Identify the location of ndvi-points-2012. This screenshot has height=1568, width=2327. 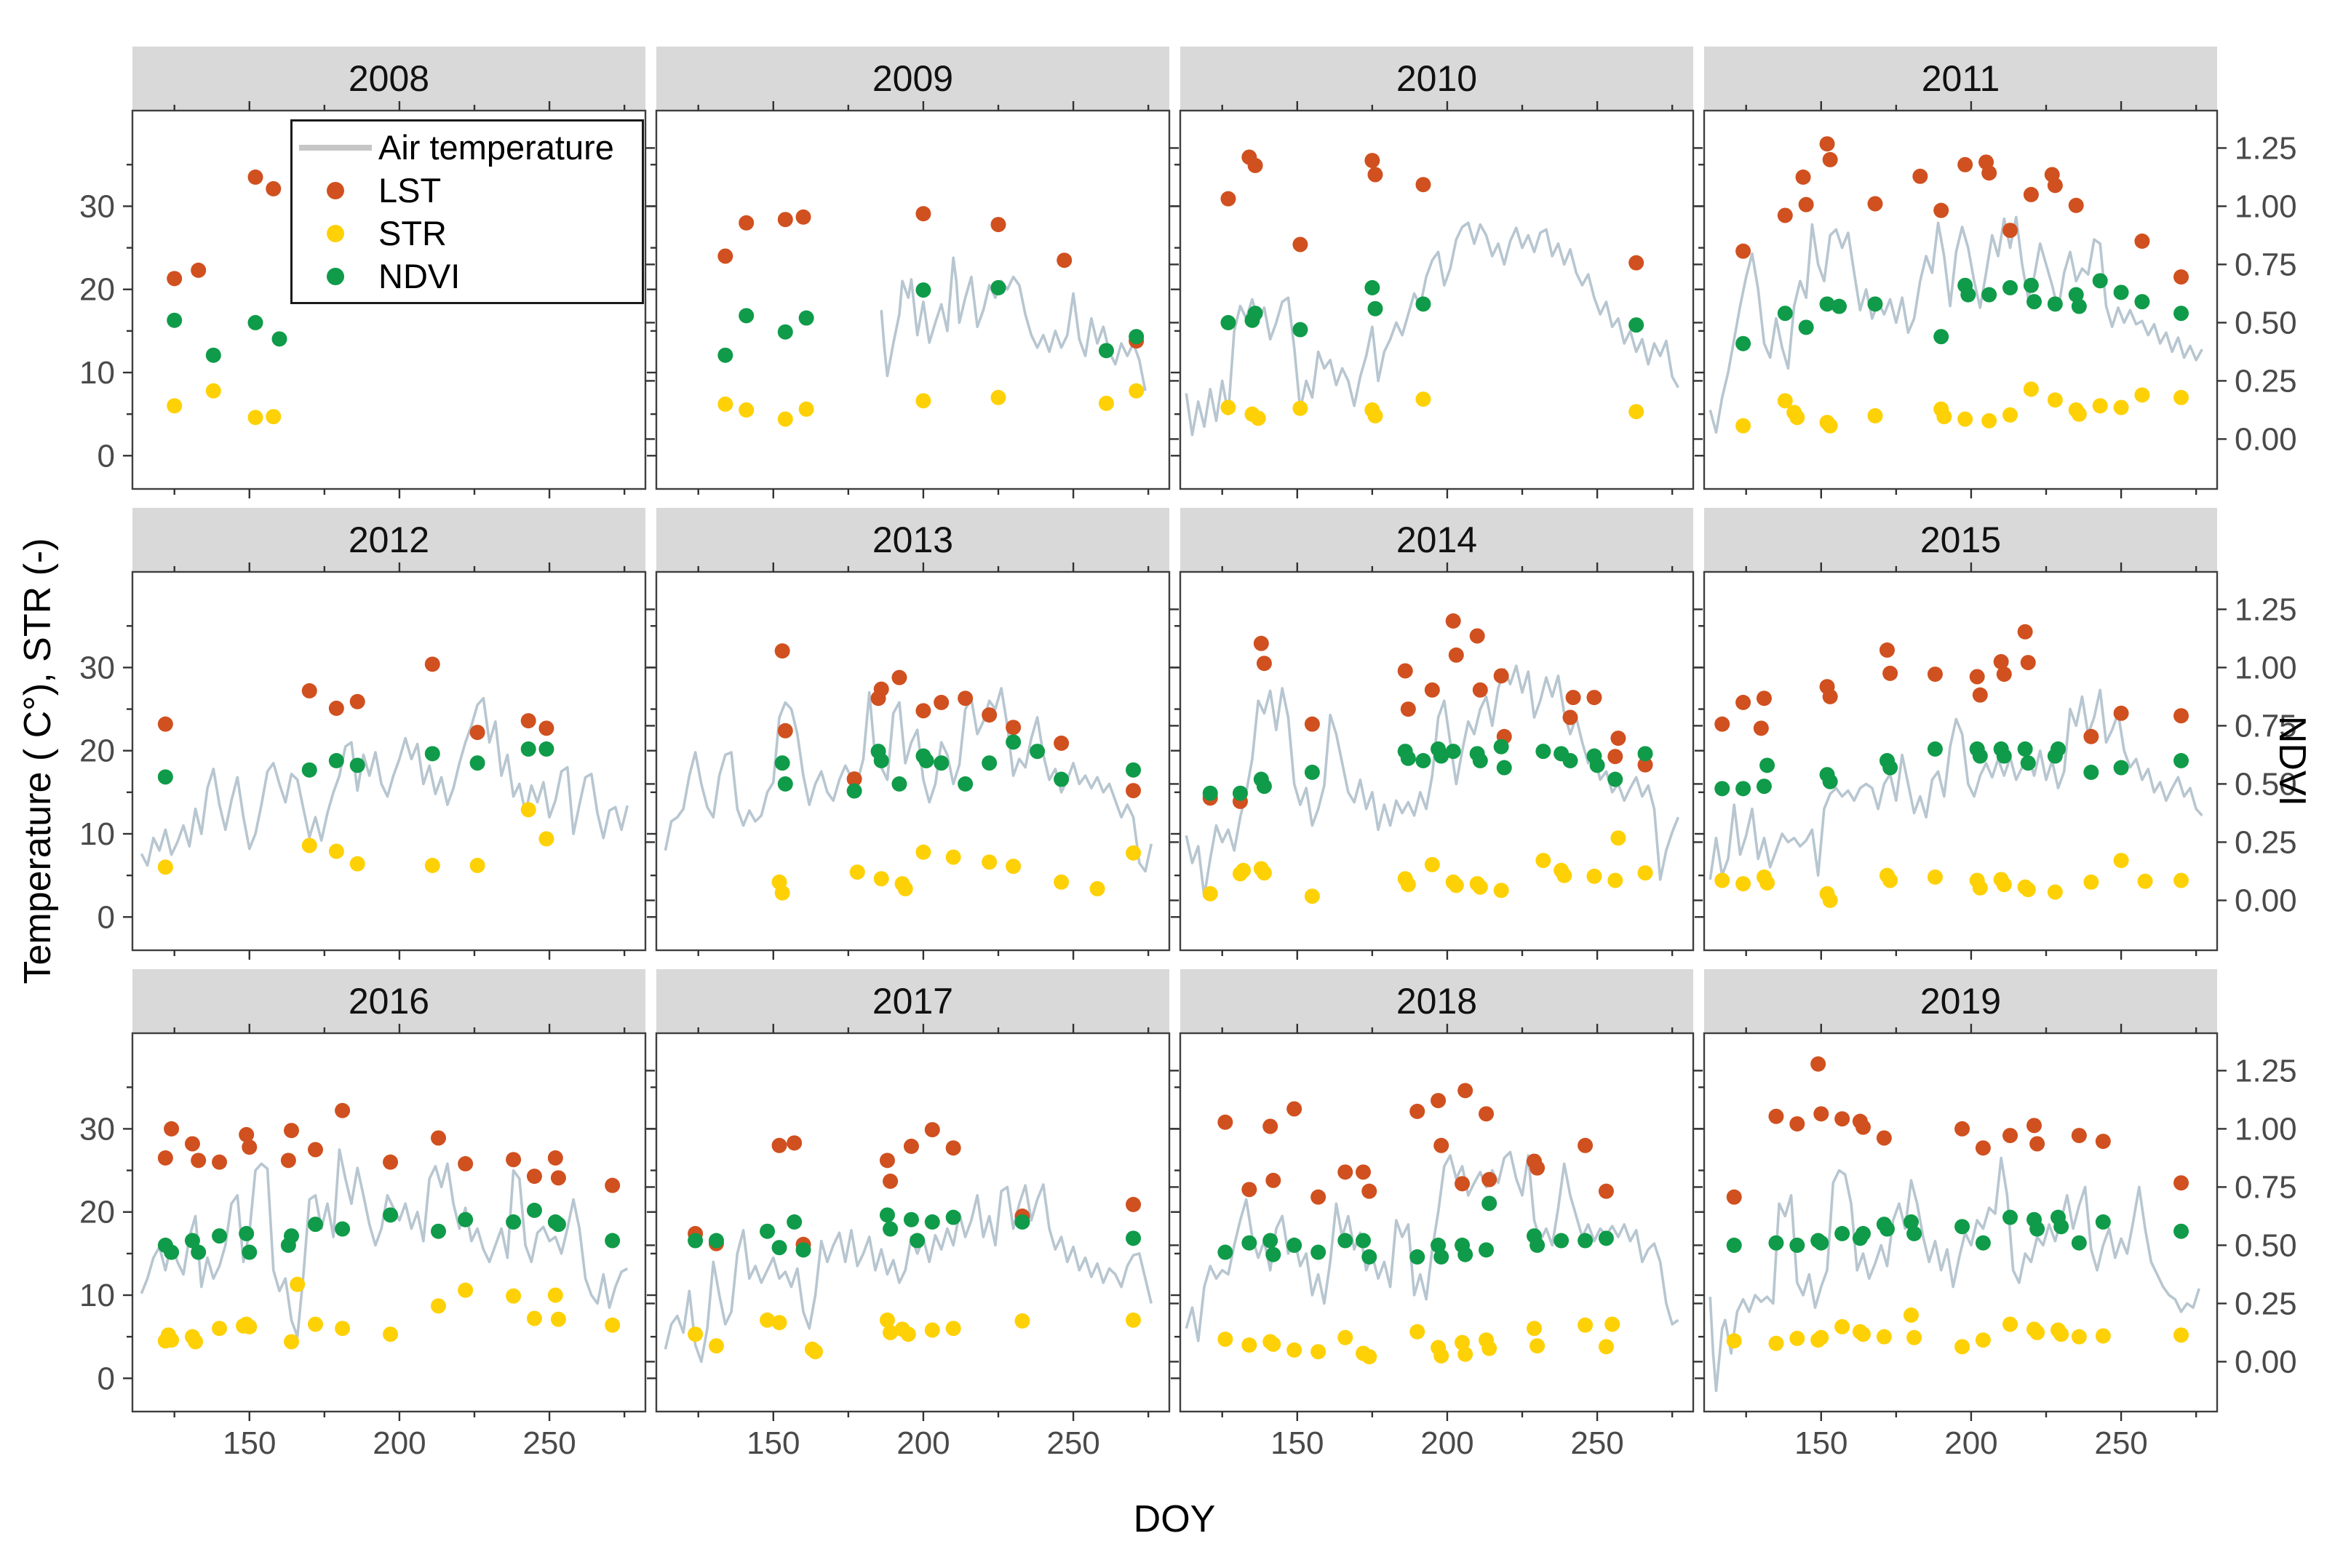
(355, 763).